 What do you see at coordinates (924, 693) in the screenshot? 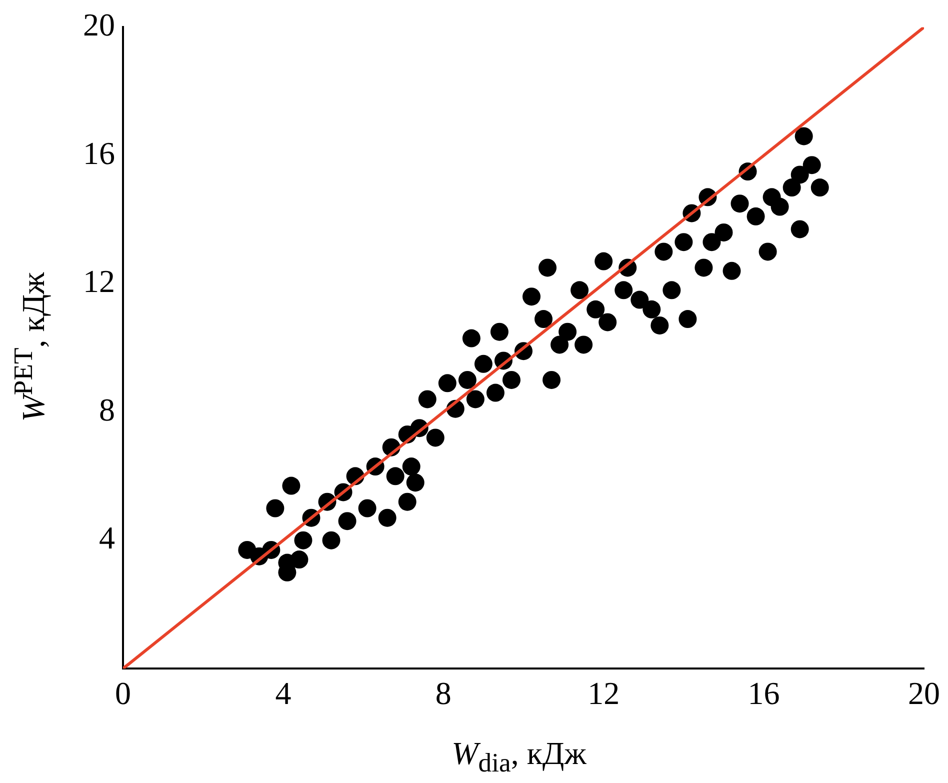
I see `x-tick-label: 20` at bounding box center [924, 693].